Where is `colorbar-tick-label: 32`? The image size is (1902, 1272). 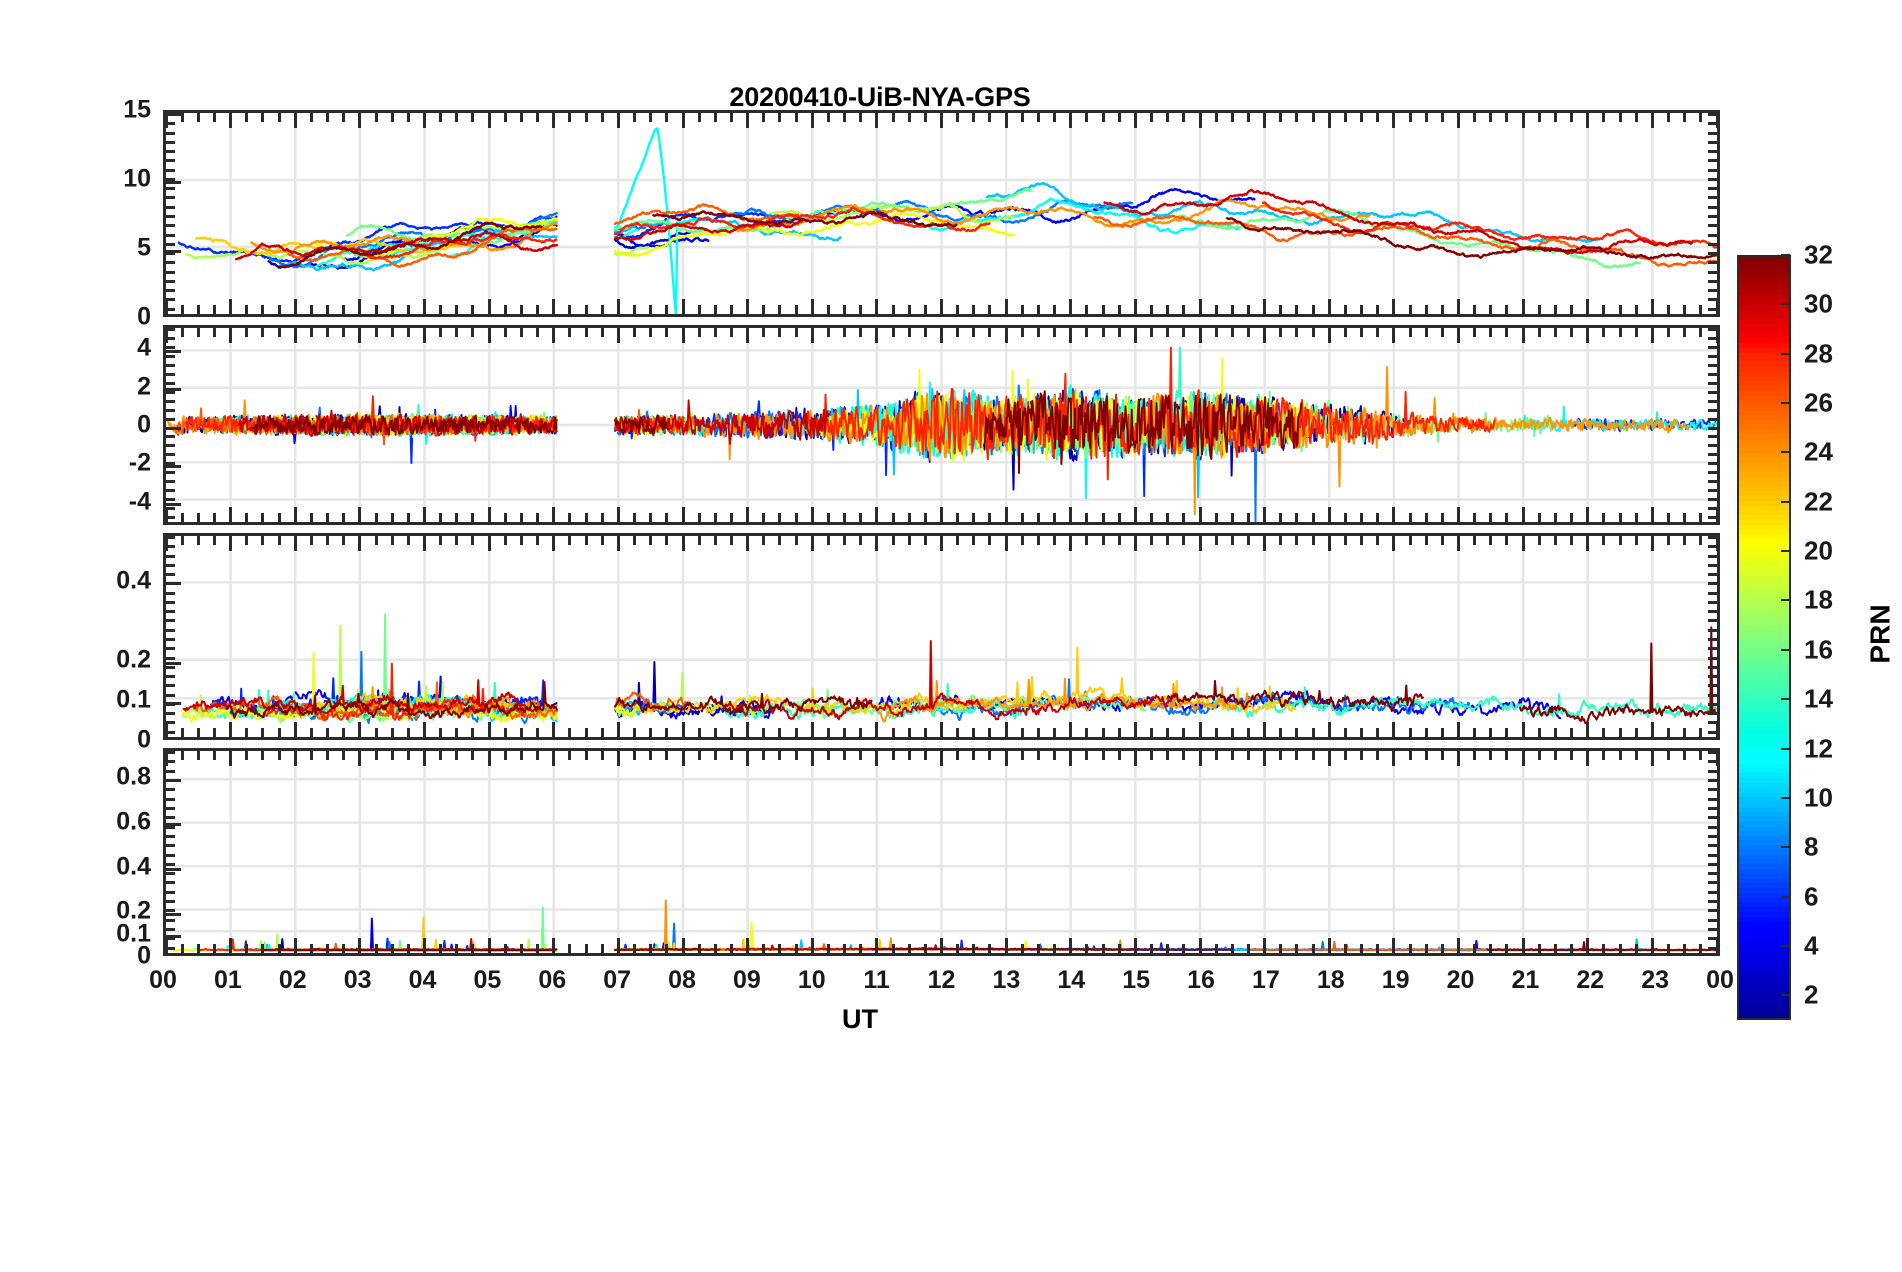 colorbar-tick-label: 32 is located at coordinates (1818, 254).